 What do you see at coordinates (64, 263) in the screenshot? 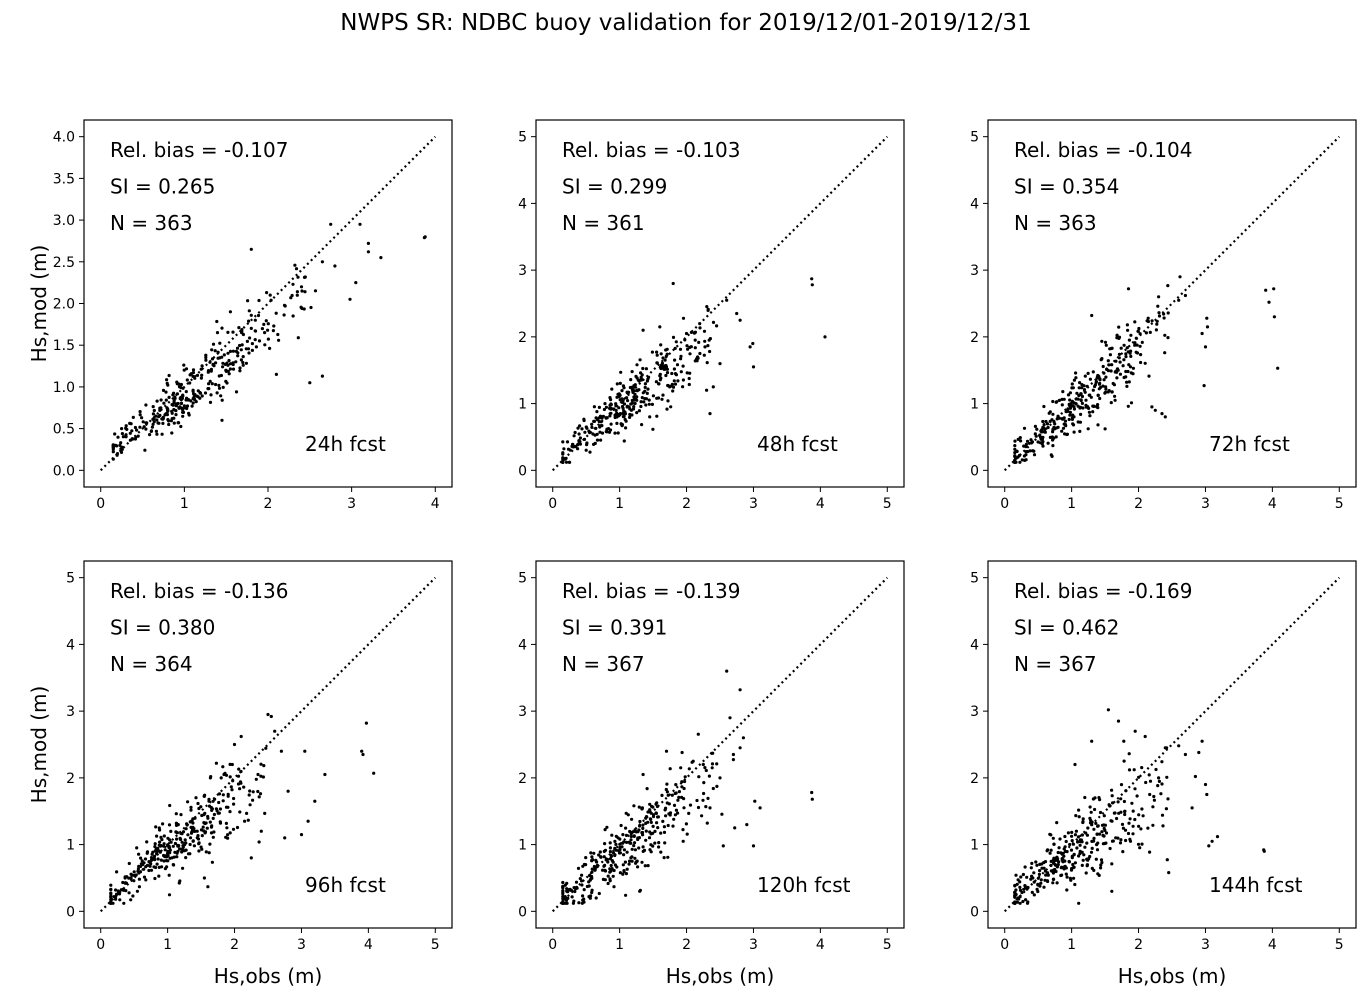
I see `y-tick-label: 2.5` at bounding box center [64, 263].